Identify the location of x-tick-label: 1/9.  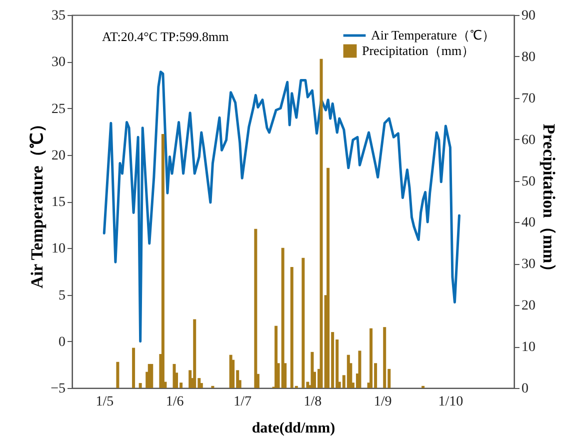
(383, 402).